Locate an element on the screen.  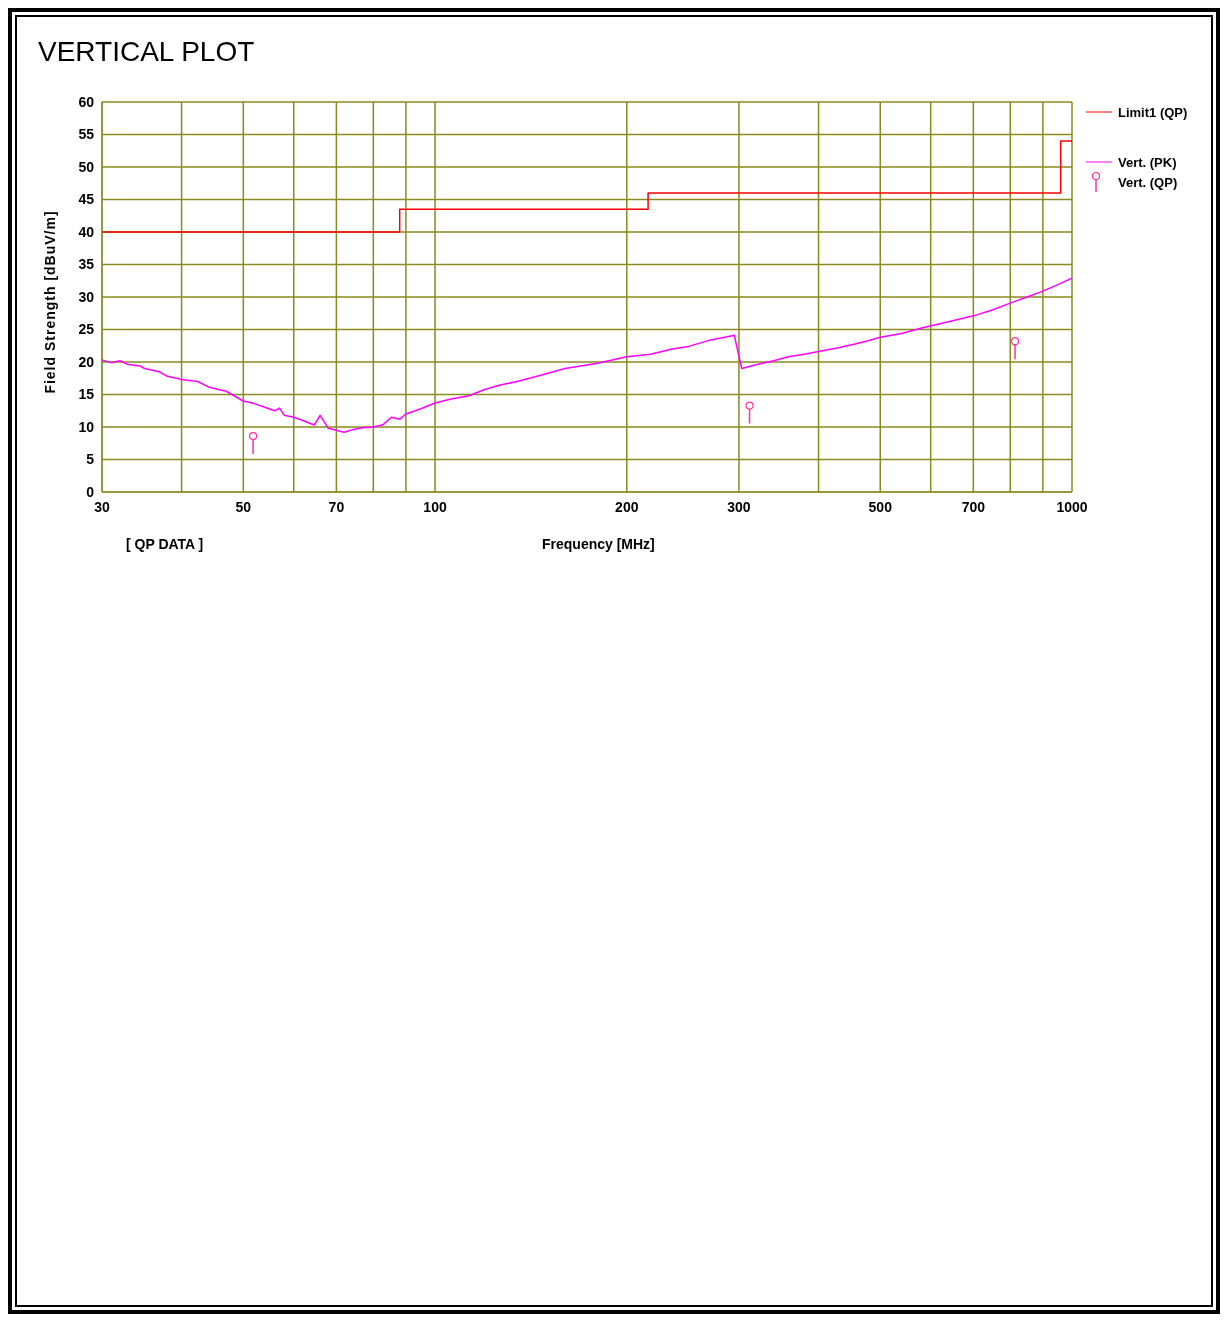
y-tick-label: 30 is located at coordinates (86, 296).